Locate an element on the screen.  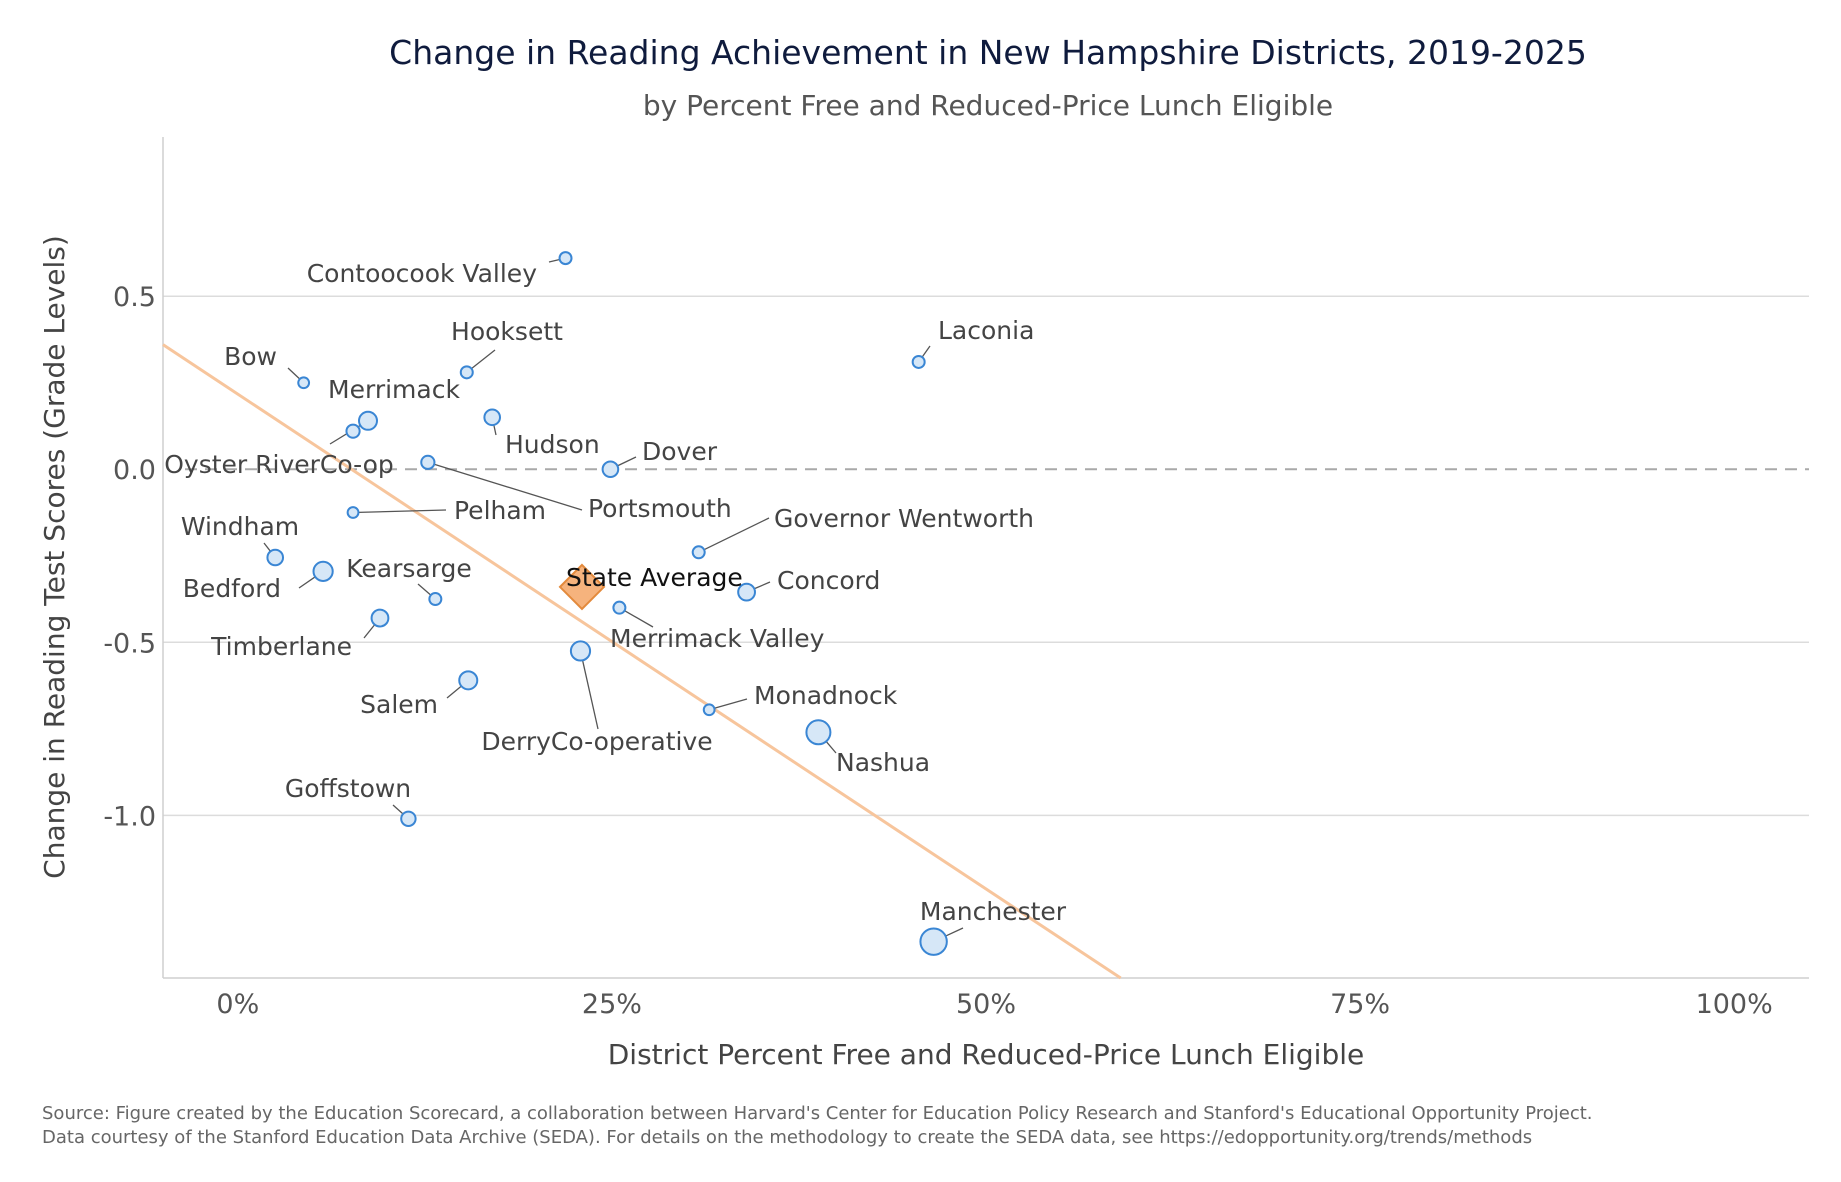
district-label: Portsmouth is located at coordinates (660, 508).